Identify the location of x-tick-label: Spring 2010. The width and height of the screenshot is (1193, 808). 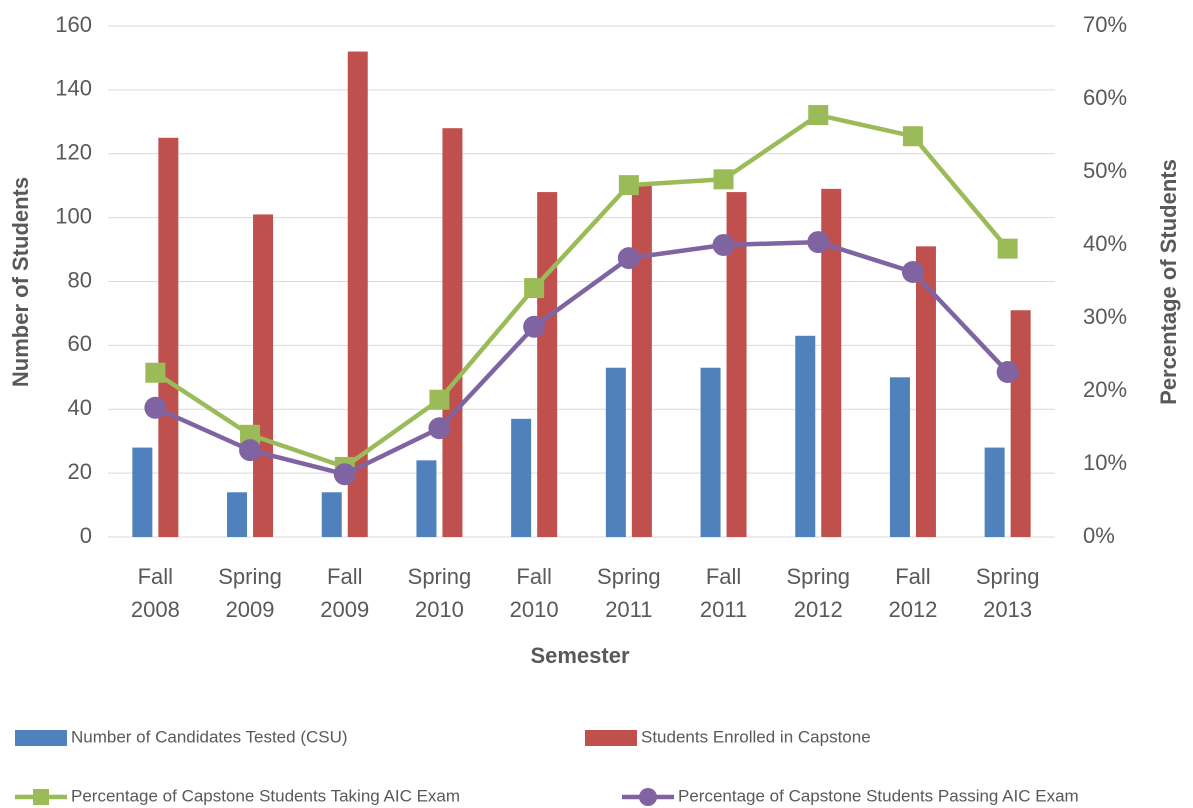
(439, 593).